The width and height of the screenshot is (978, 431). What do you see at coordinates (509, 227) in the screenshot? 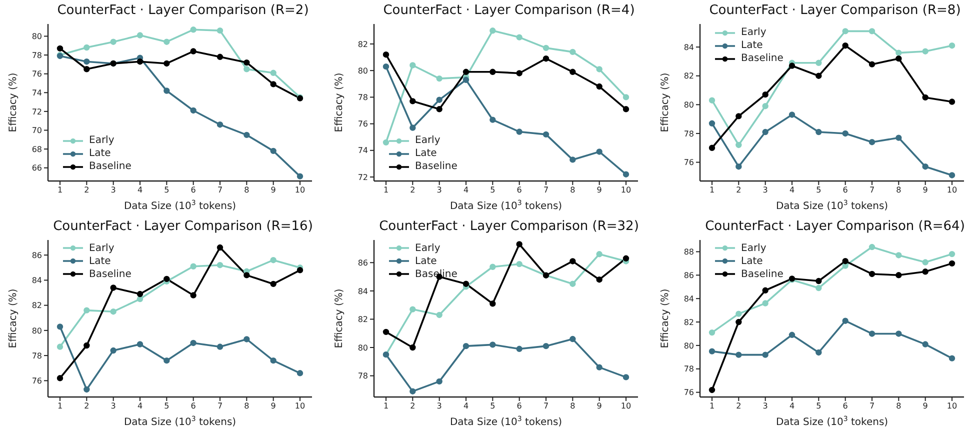
I see `chart-title: CounterFact · Layer Comparison (R=32)` at bounding box center [509, 227].